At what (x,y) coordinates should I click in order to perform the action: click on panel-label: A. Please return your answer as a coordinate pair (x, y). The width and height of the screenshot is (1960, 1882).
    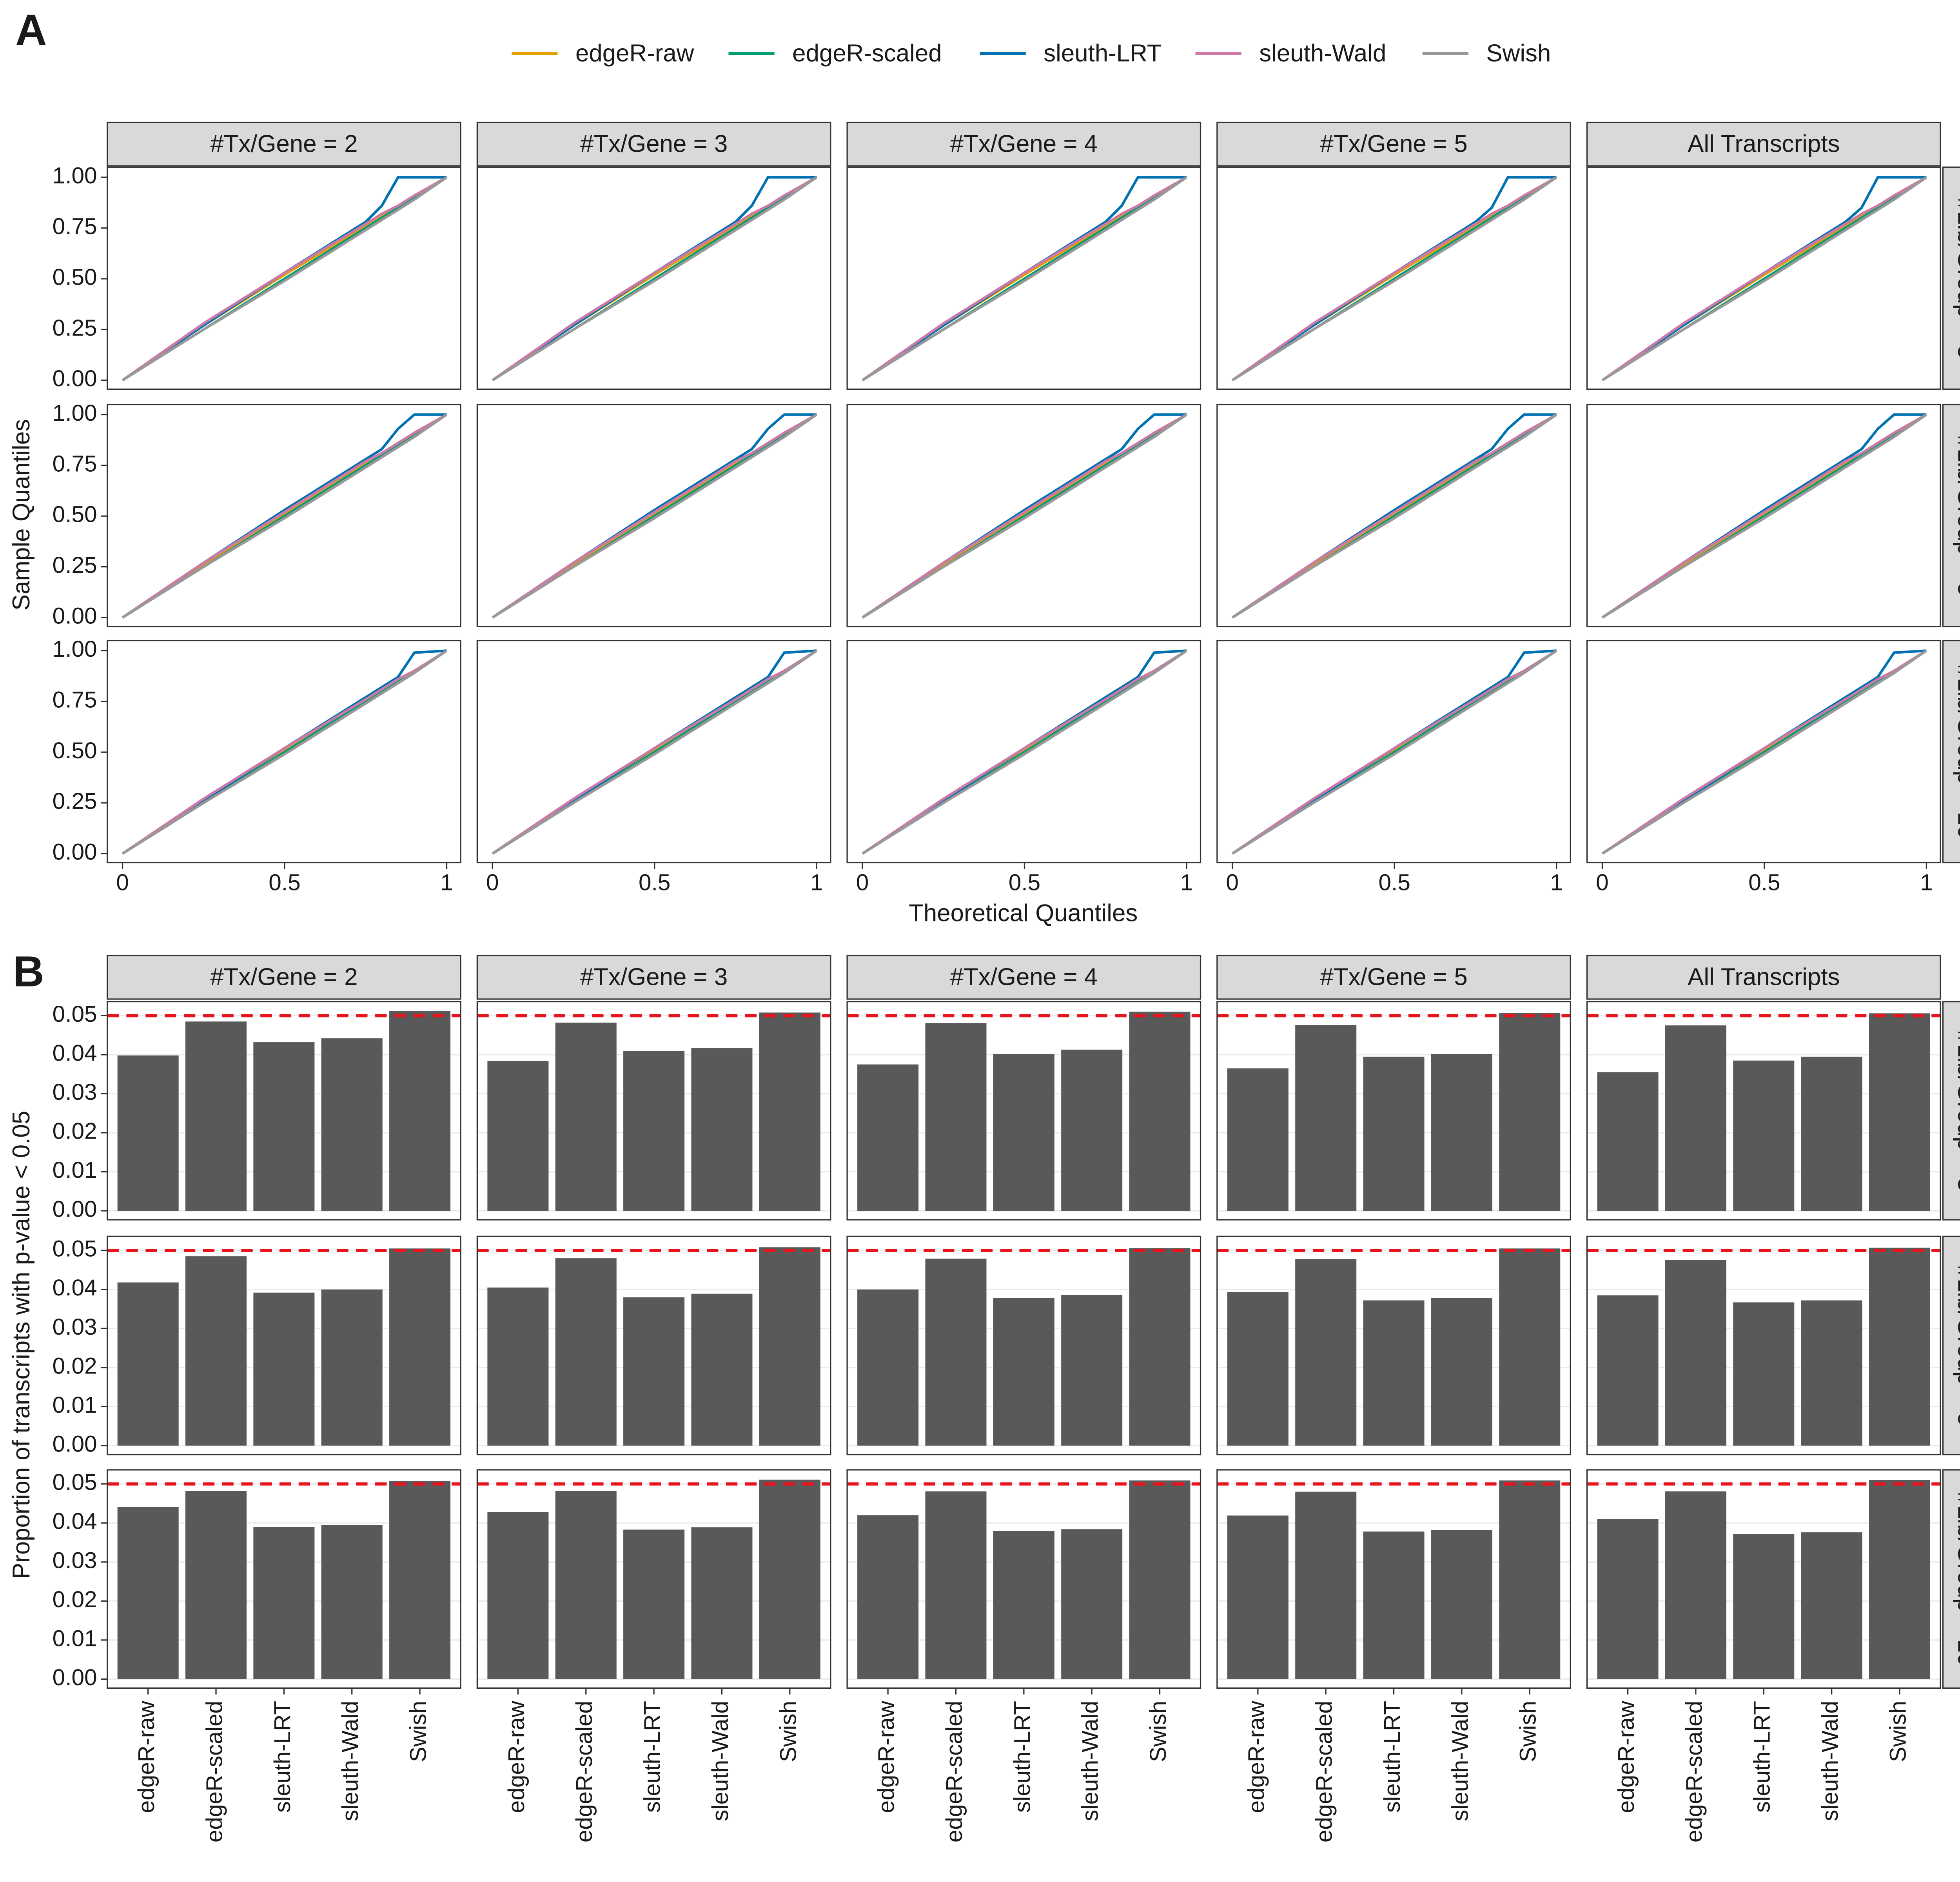
    Looking at the image, I should click on (31, 30).